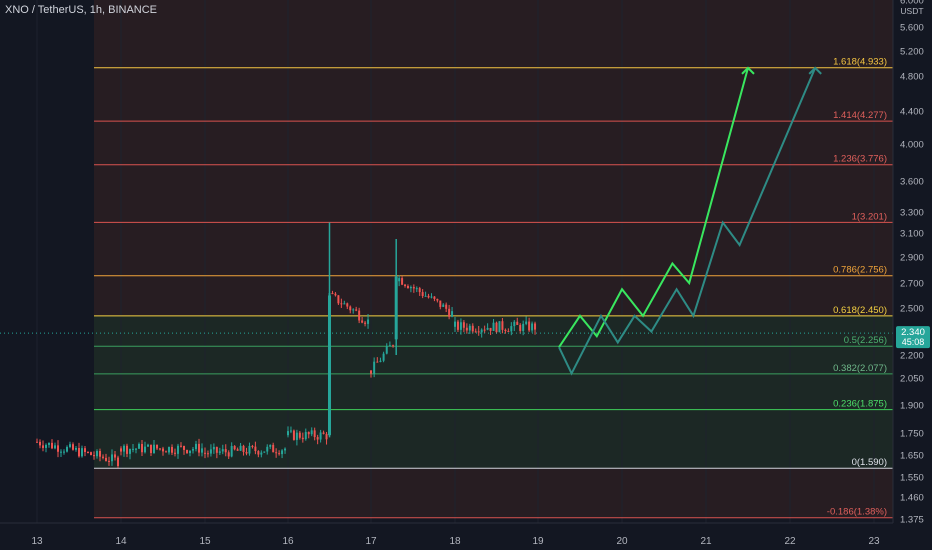  I want to click on price-tick-label: 2.500, so click(912, 309).